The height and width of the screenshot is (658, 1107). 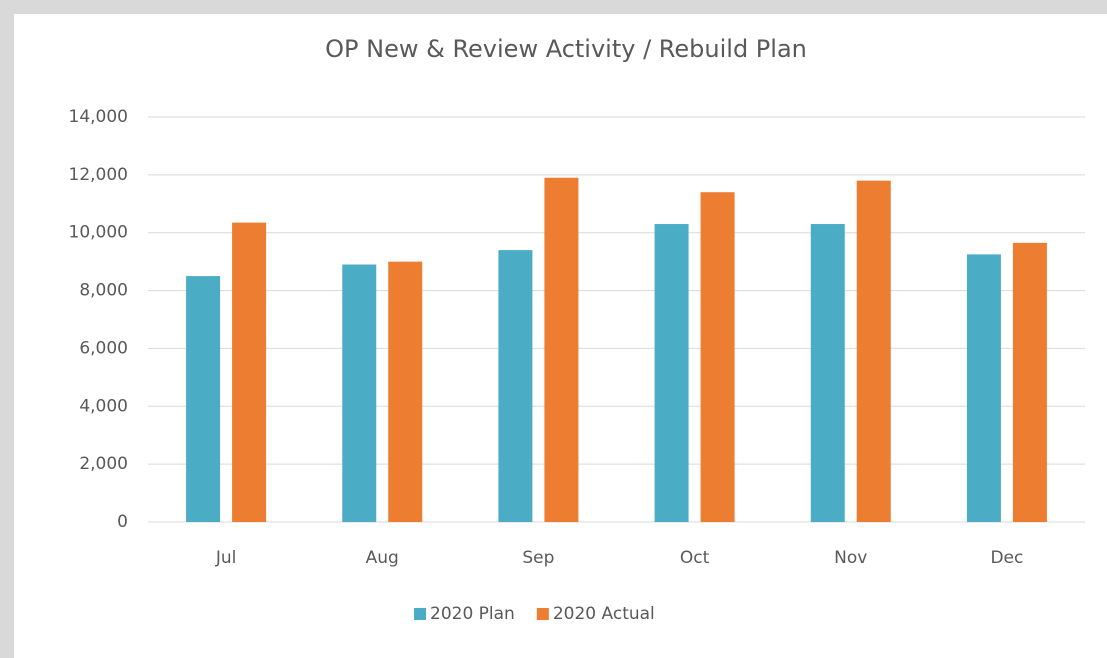 I want to click on x-tick-label: Aug, so click(x=382, y=558).